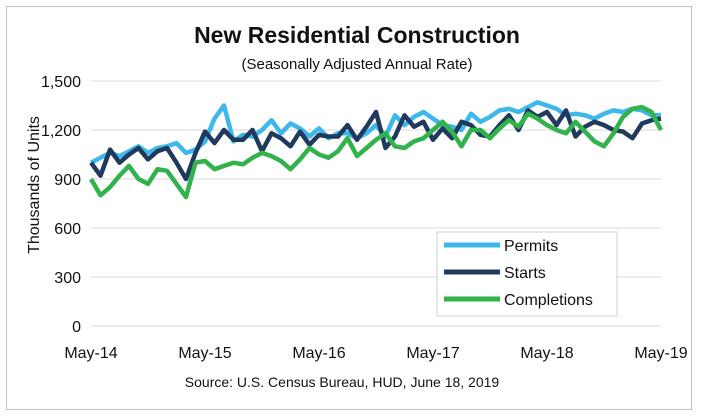  I want to click on x-tick-label: May-16, so click(318, 353).